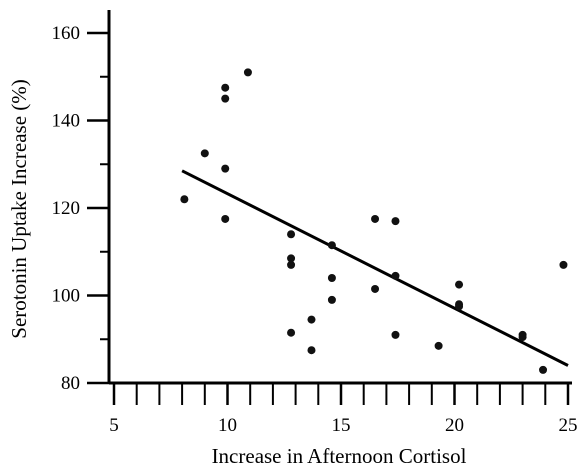  Describe the element at coordinates (70, 383) in the screenshot. I see `y-tick-label: 80` at that location.